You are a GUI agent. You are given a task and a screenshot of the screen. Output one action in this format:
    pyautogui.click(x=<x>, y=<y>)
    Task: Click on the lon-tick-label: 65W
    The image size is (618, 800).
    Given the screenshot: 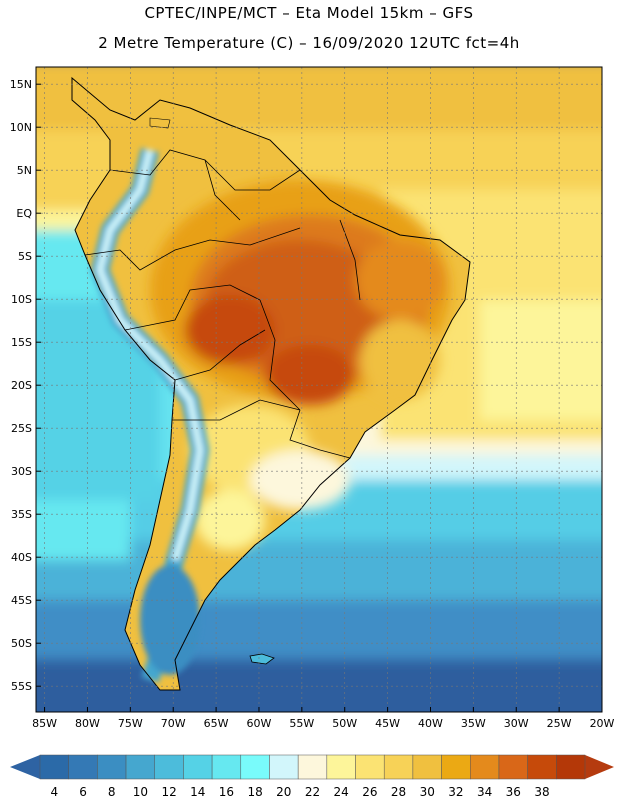 What is the action you would take?
    pyautogui.click(x=216, y=723)
    